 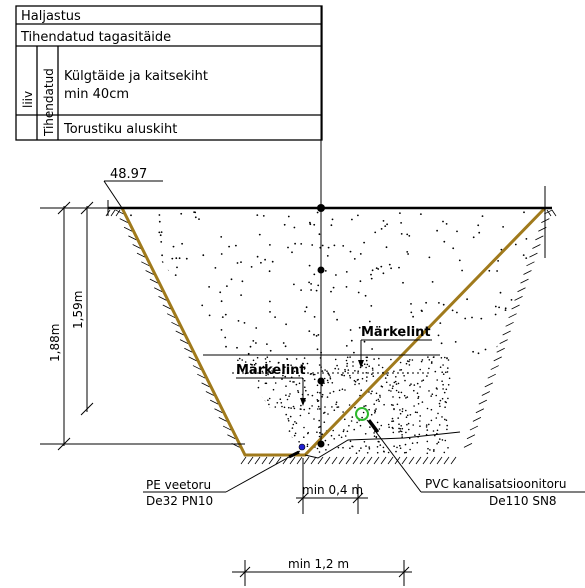 What do you see at coordinates (263, 471) in the screenshot?
I see `pe-leader` at bounding box center [263, 471].